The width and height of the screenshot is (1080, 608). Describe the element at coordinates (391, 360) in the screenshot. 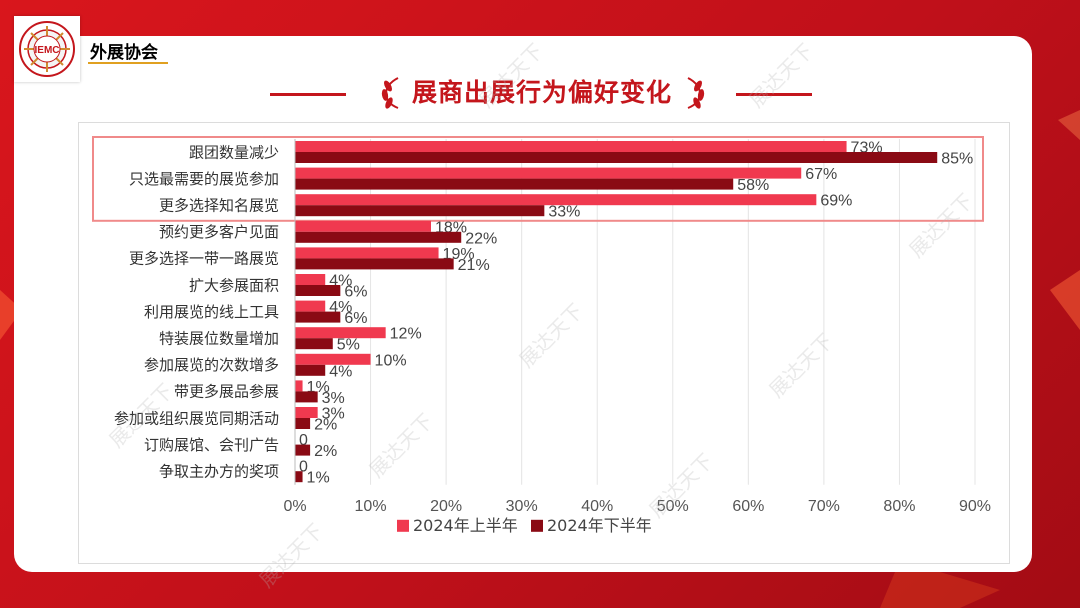

I see `data-label: 10%` at that location.